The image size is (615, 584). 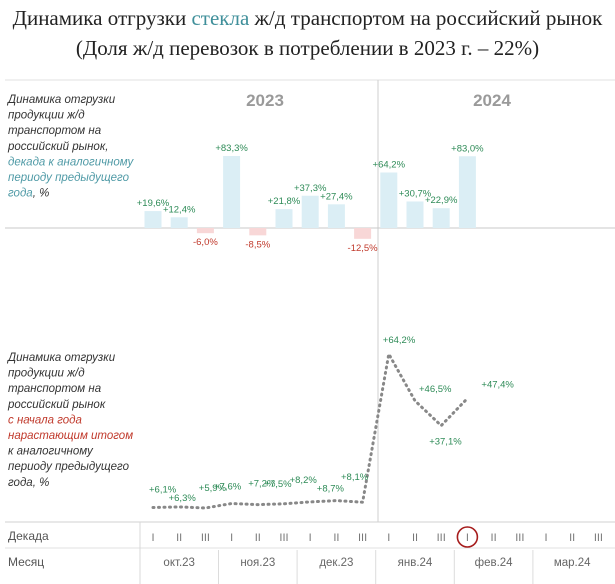 What do you see at coordinates (399, 340) in the screenshot?
I see `line-value-label: +64,2%` at bounding box center [399, 340].